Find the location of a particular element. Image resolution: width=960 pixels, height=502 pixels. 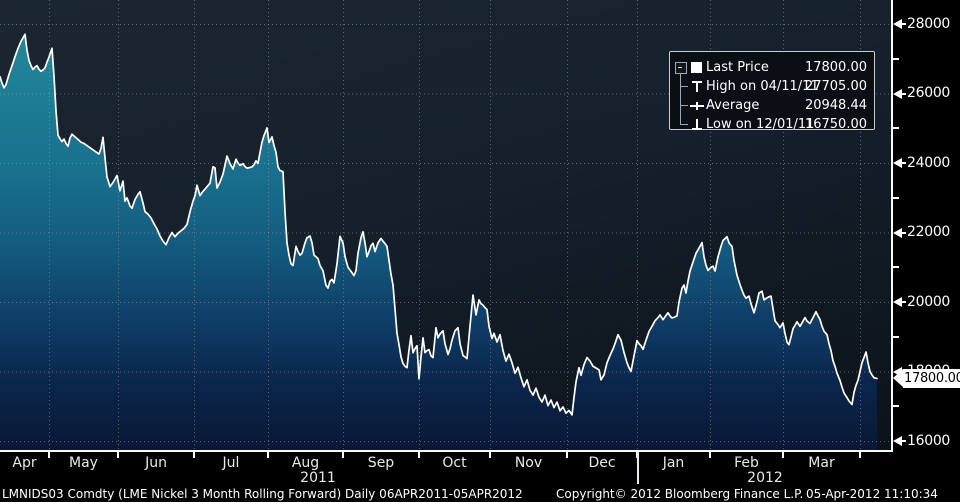

y-axis-label: 16000 is located at coordinates (929, 440).